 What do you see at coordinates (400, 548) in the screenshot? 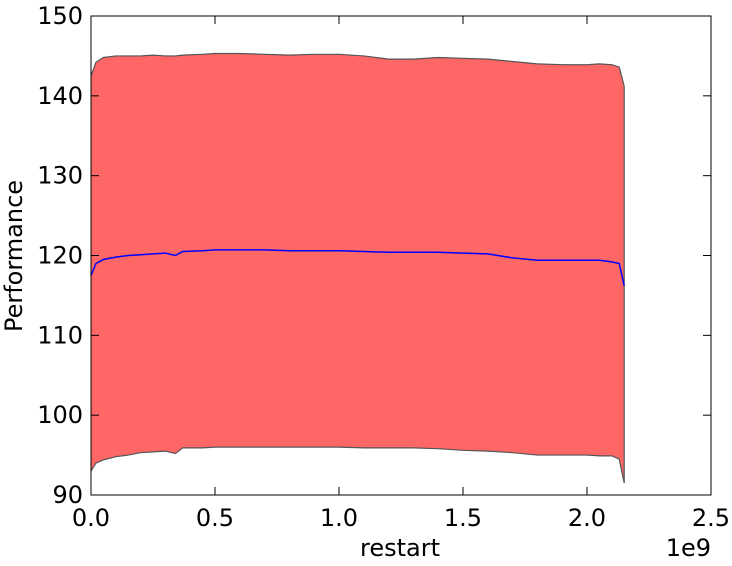
I see `x-axis-label: restart` at bounding box center [400, 548].